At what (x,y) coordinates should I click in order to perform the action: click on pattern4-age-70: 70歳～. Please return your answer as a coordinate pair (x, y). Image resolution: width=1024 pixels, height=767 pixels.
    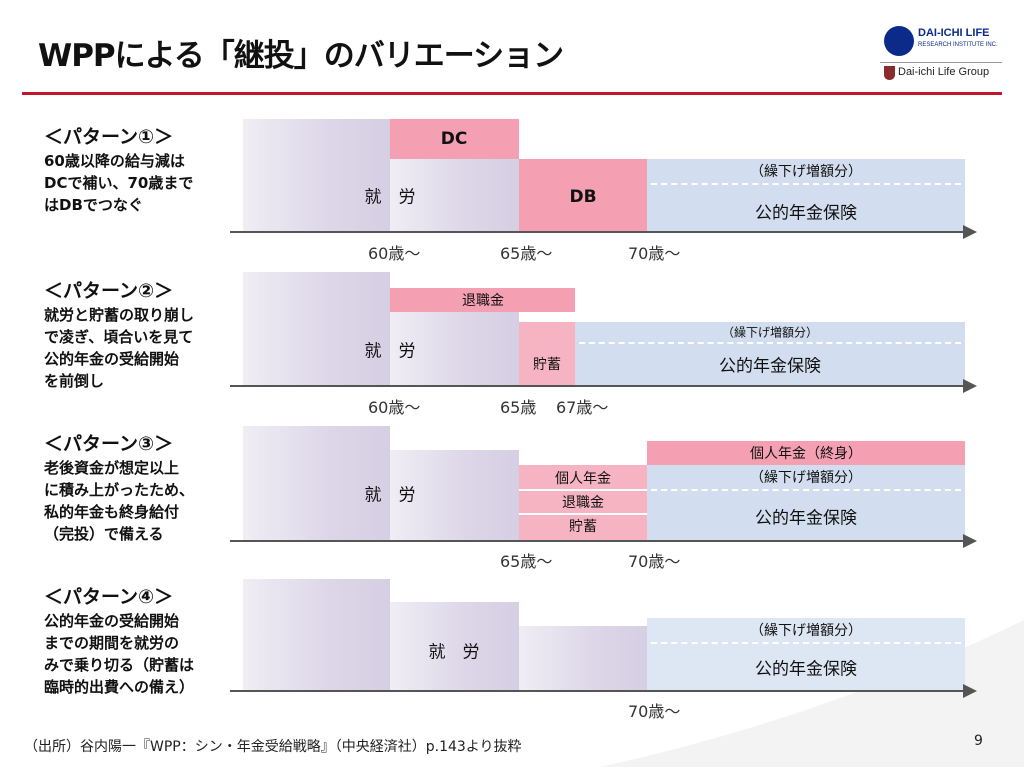
    Looking at the image, I should click on (654, 711).